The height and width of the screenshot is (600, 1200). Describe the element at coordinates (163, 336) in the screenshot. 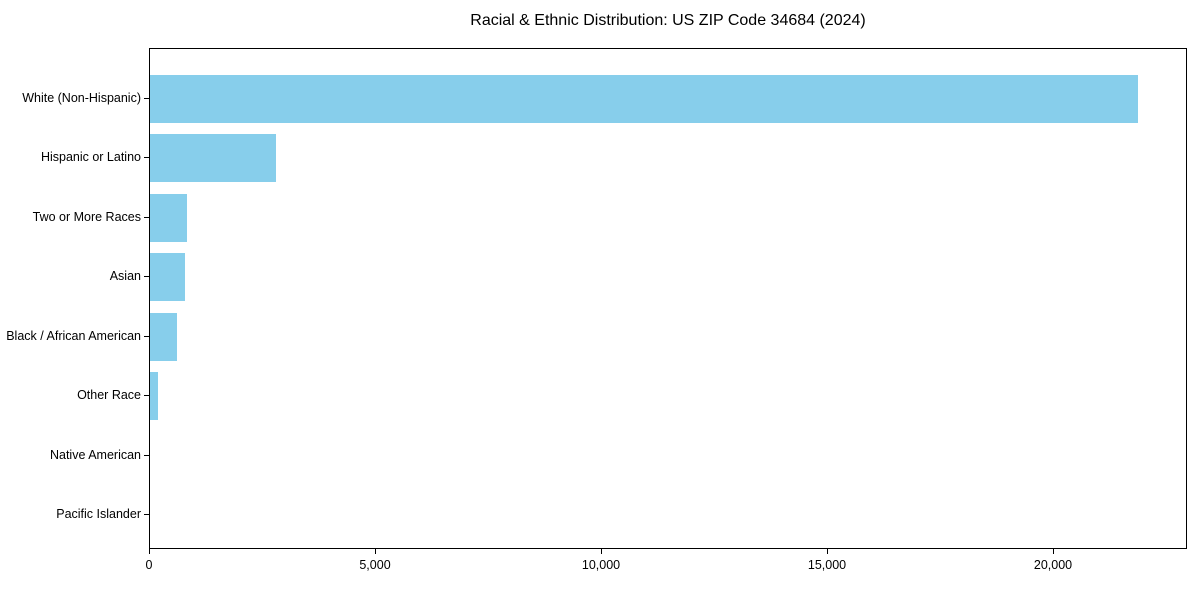

I see `bar-black-african-american` at that location.